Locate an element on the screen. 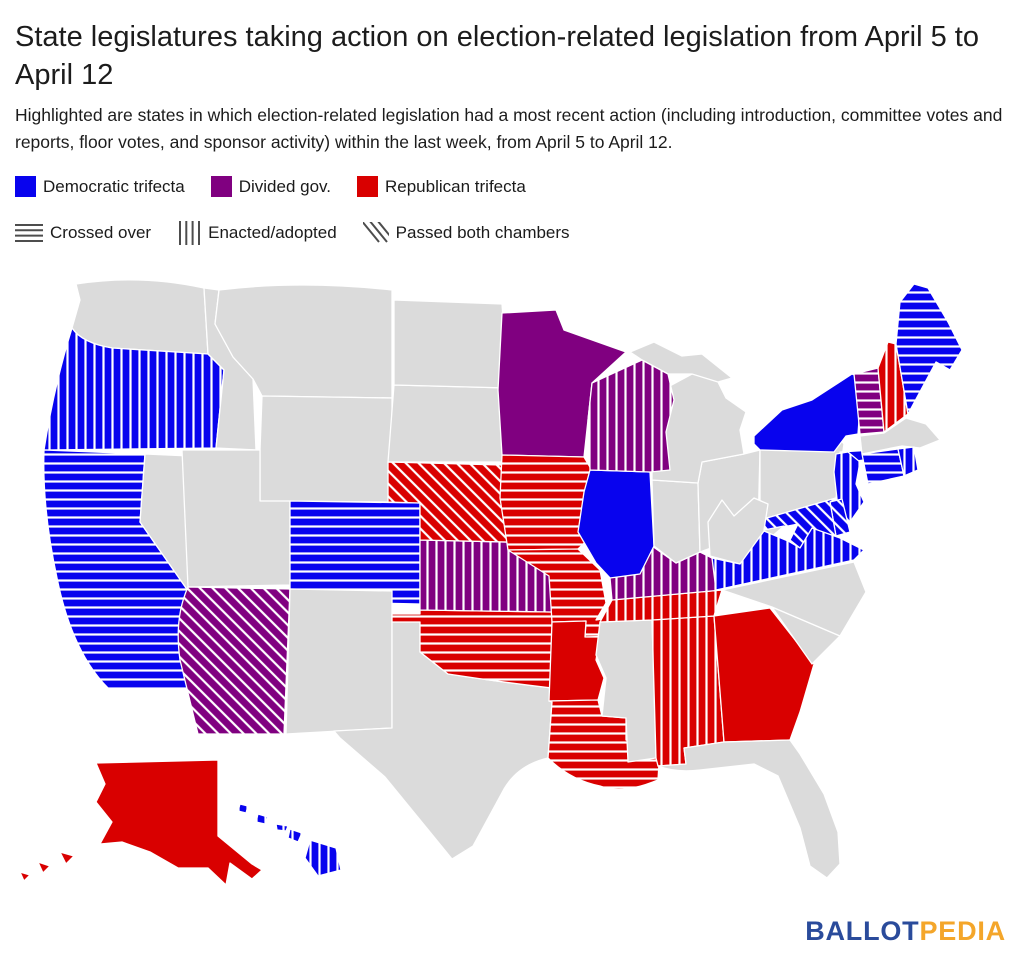  legend-item-enacted-adopted: Enacted/adopted is located at coordinates (257, 233).